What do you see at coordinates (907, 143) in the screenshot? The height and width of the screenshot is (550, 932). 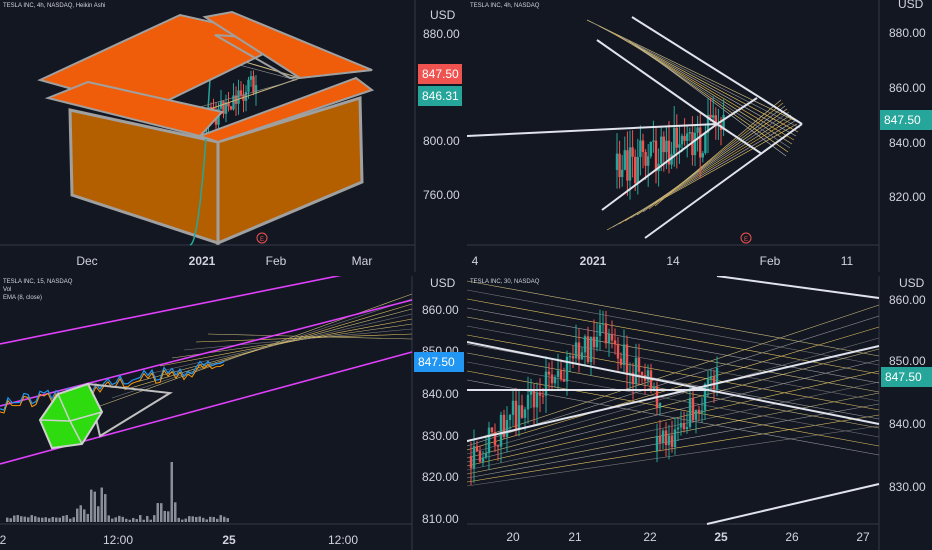 I see `price-label: 840.00` at bounding box center [907, 143].